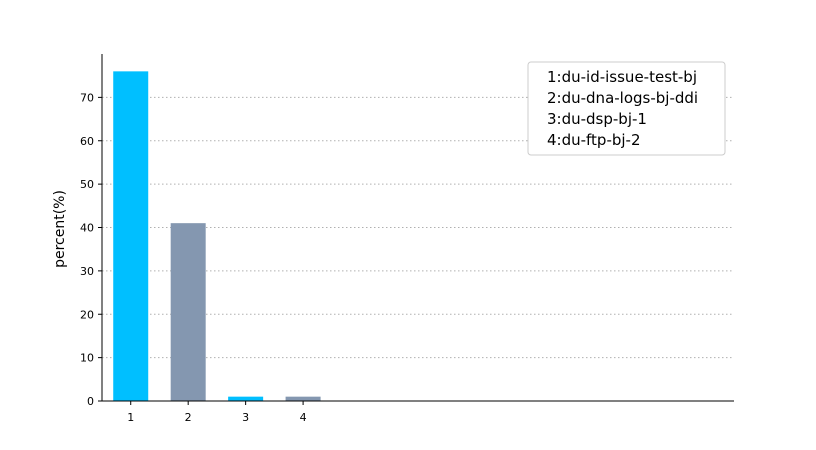 The width and height of the screenshot is (816, 450). I want to click on x-ticks: 1 2 3 4, so click(217, 412).